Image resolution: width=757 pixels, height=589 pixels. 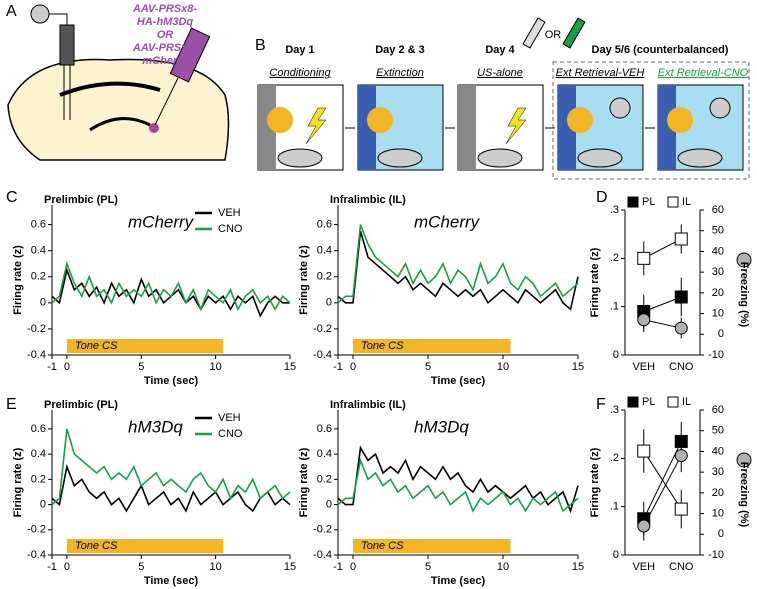 What do you see at coordinates (673, 202) in the screenshot?
I see `legend-swatch` at bounding box center [673, 202].